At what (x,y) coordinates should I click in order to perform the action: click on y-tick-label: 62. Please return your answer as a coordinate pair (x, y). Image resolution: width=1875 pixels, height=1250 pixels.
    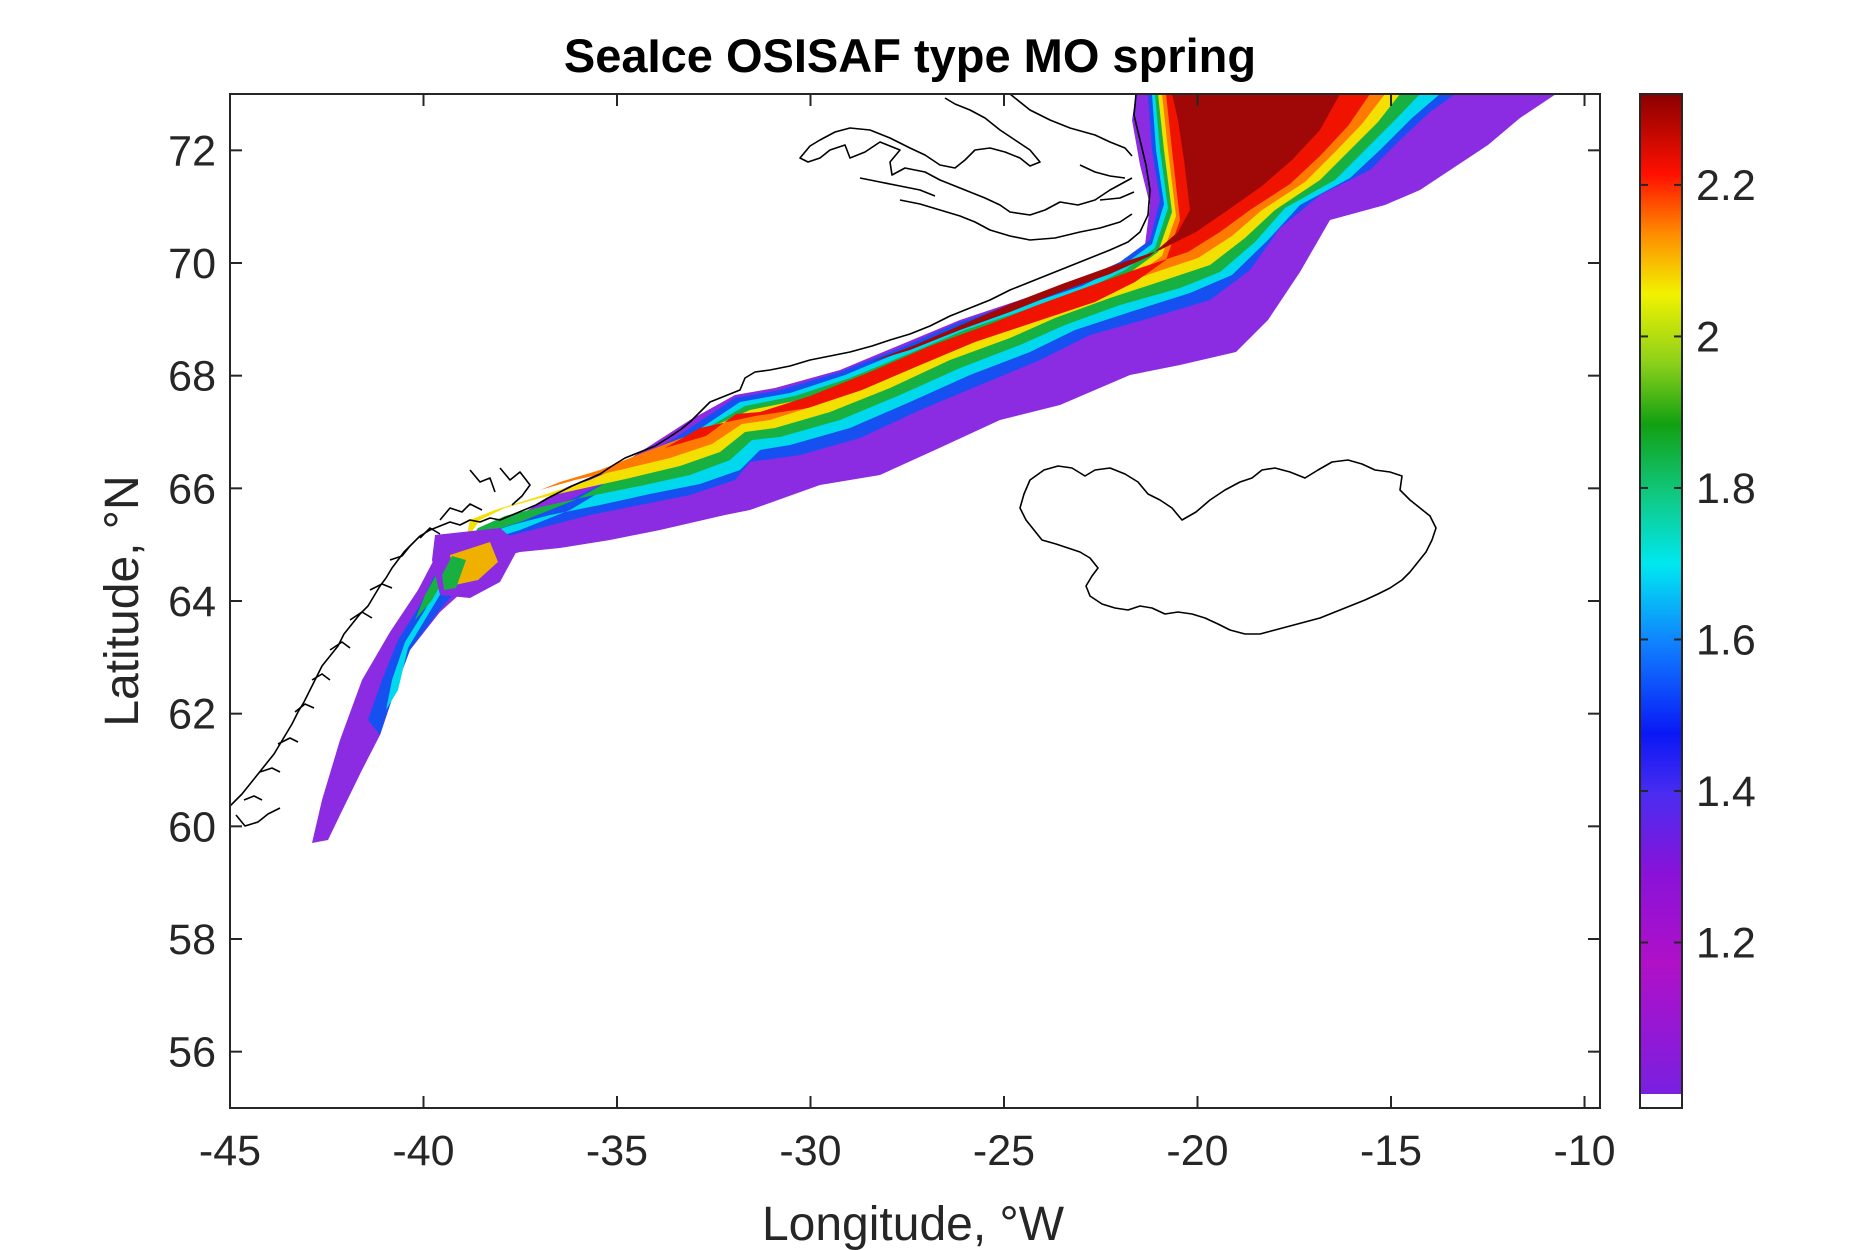
    Looking at the image, I should click on (192, 715).